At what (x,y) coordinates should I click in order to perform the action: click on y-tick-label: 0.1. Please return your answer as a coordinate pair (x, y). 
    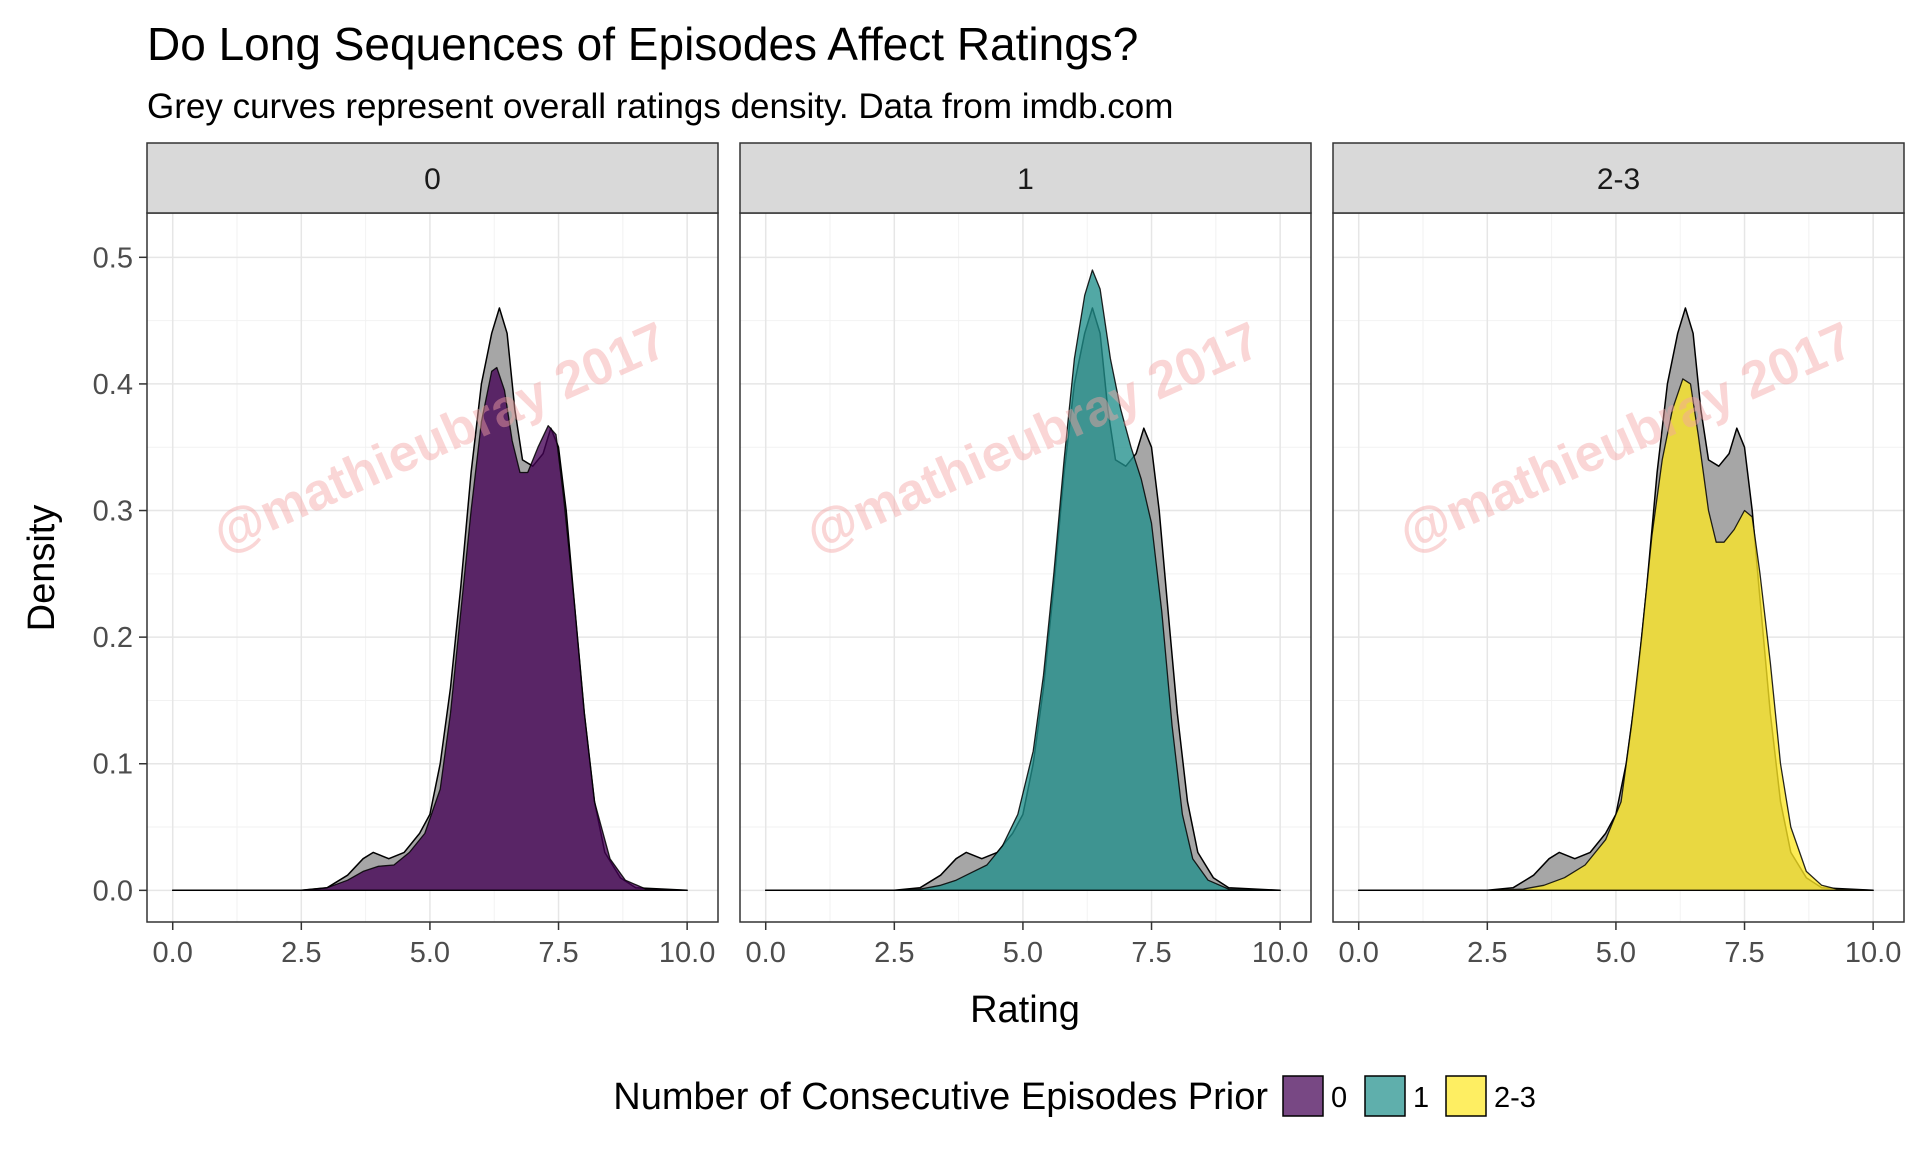
    Looking at the image, I should click on (113, 765).